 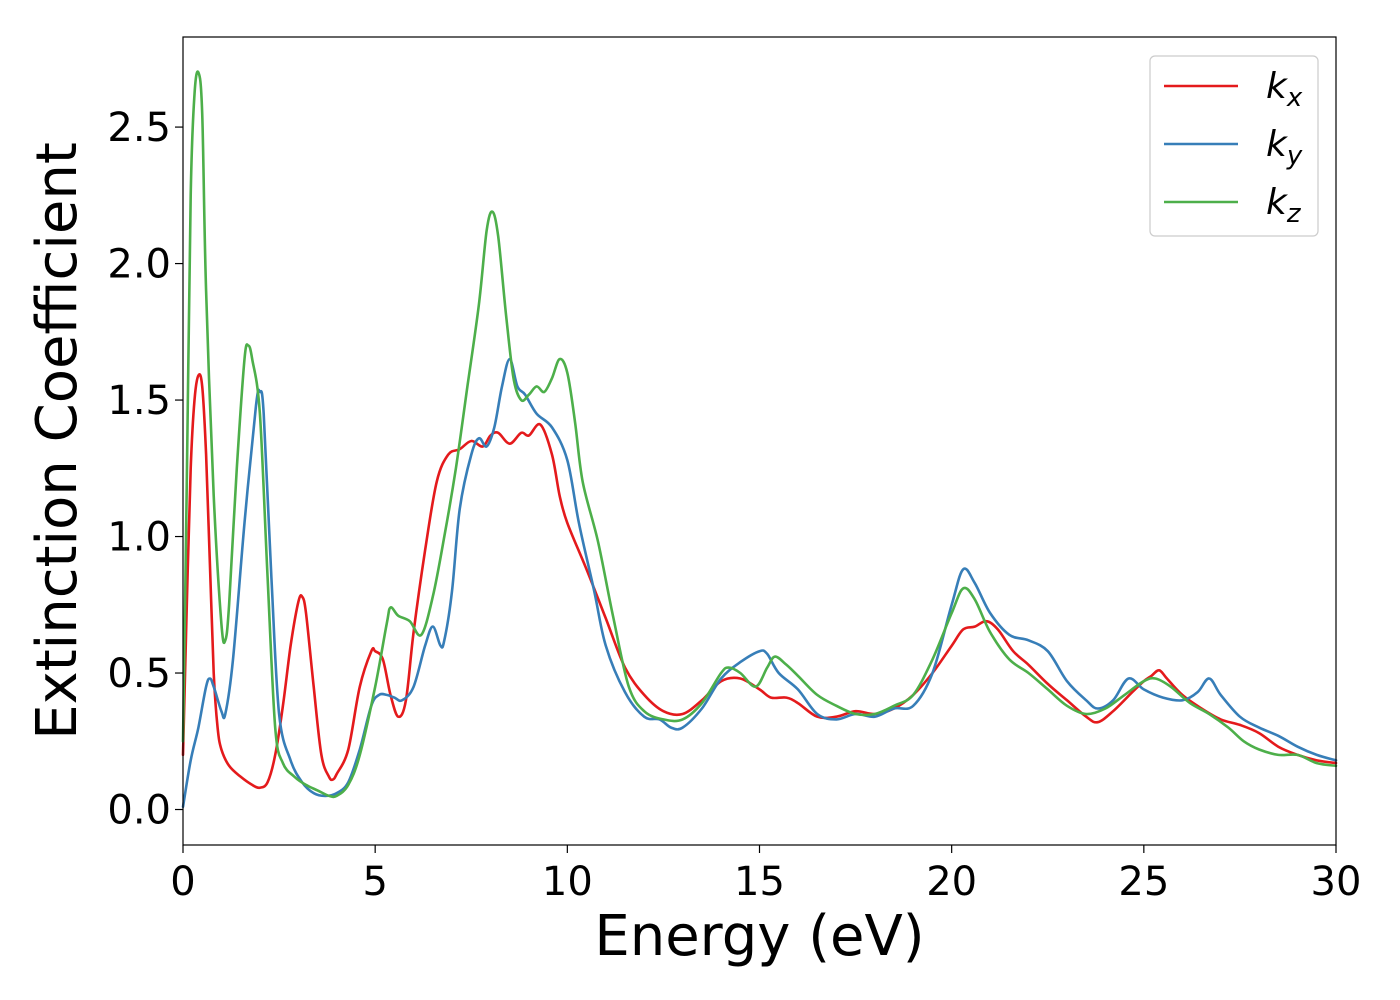 I want to click on x-tick-label: 25, so click(x=1143, y=882).